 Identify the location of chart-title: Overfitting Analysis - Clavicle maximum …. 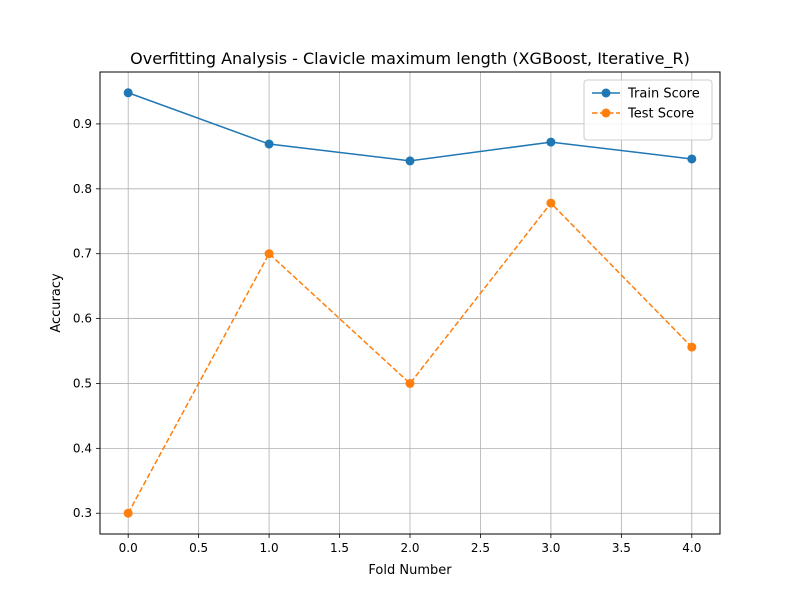
(410, 59).